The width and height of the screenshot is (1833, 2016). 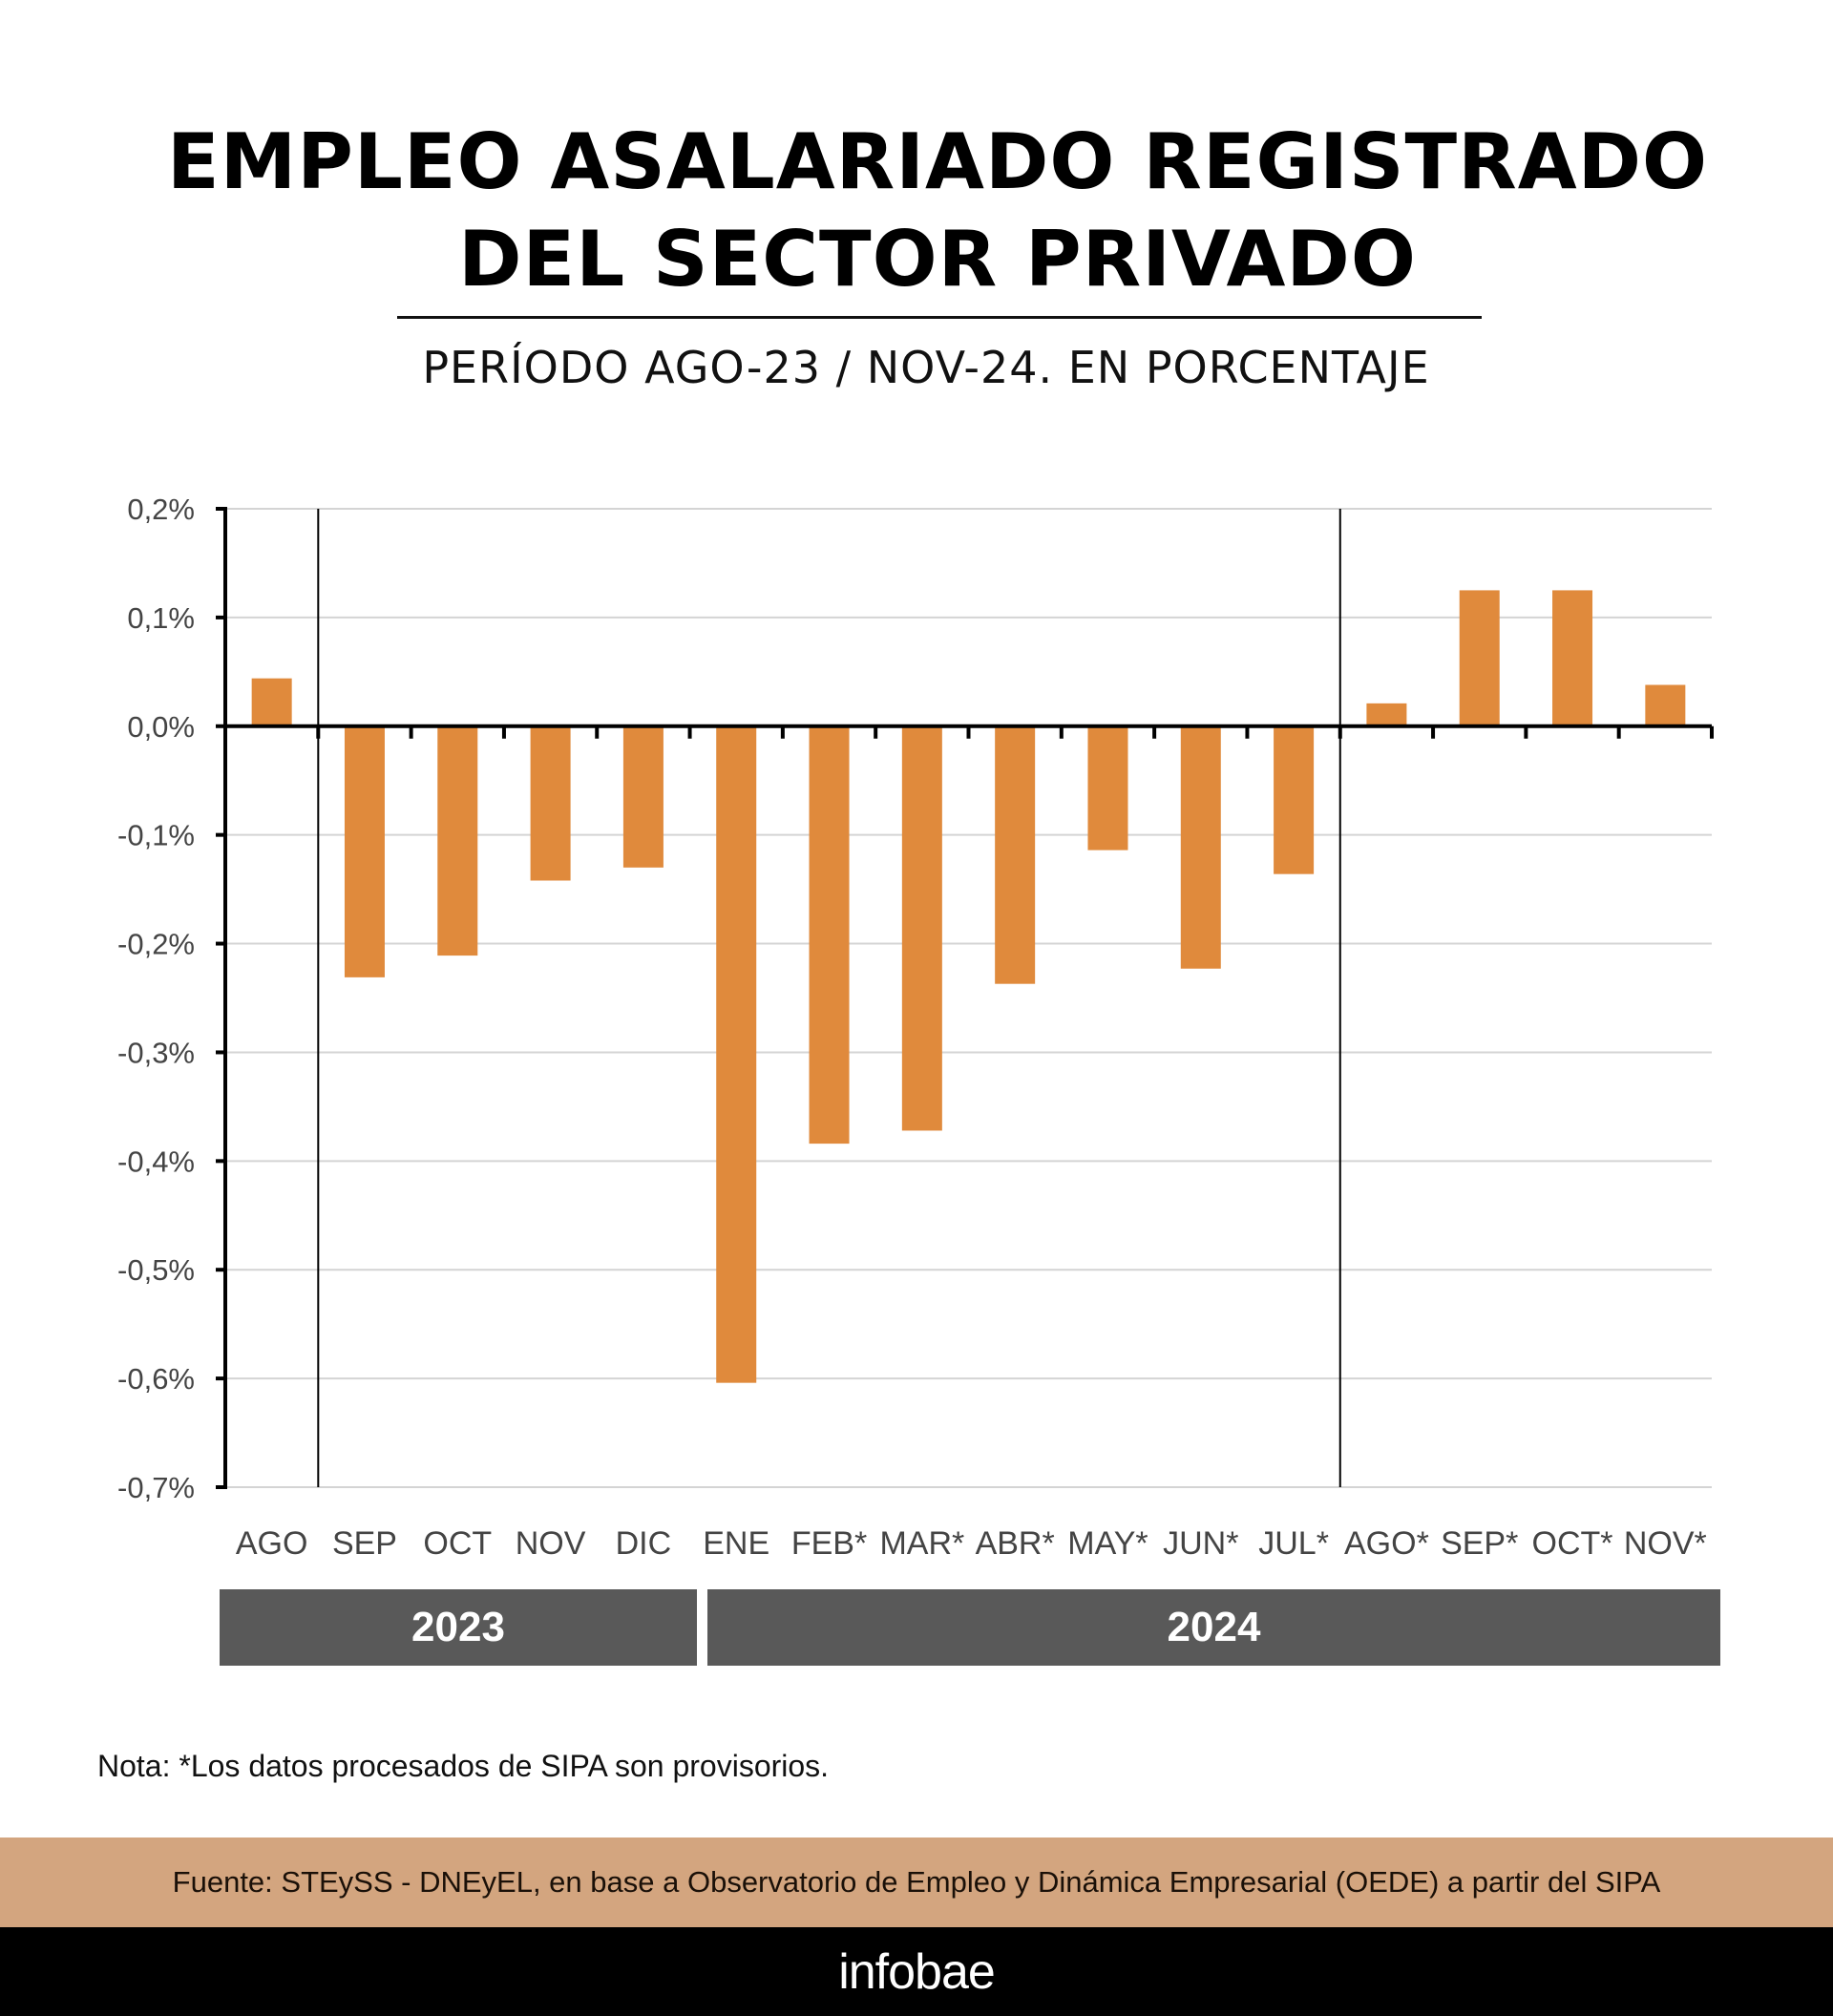 I want to click on x-tick-label: AGO*, so click(x=1386, y=1543).